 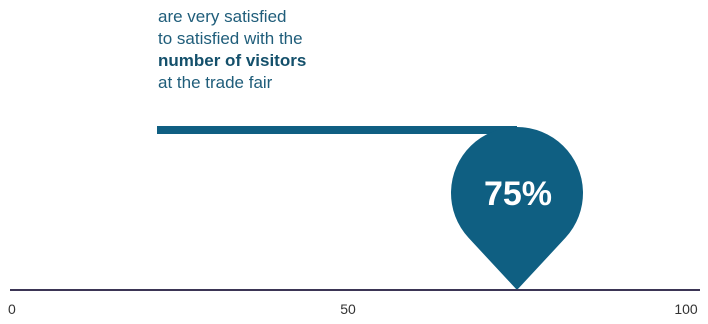 I want to click on caption-line-2: to satisfied with the, so click(x=230, y=38).